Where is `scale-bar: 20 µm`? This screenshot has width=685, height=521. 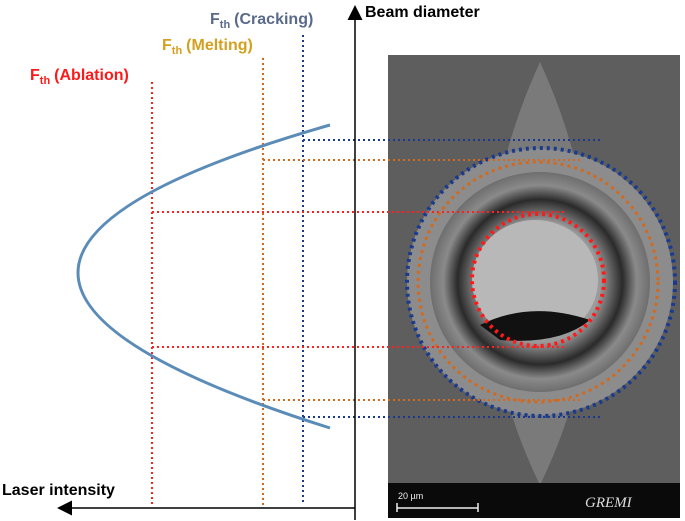 scale-bar: 20 µm is located at coordinates (410, 496).